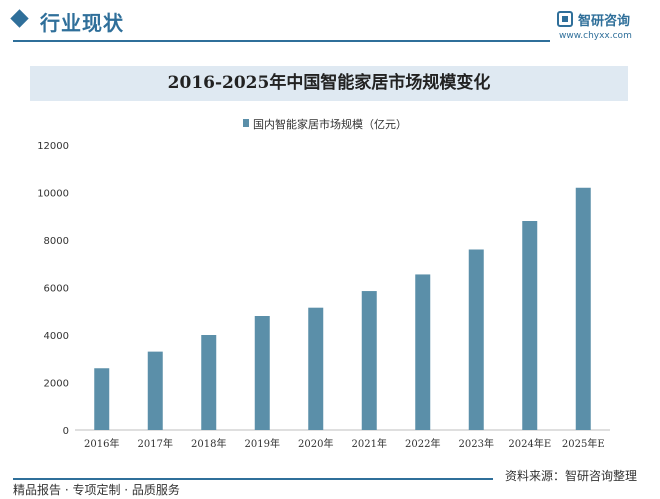  Describe the element at coordinates (422, 443) in the screenshot. I see `x-tick-label: 2022年` at that location.